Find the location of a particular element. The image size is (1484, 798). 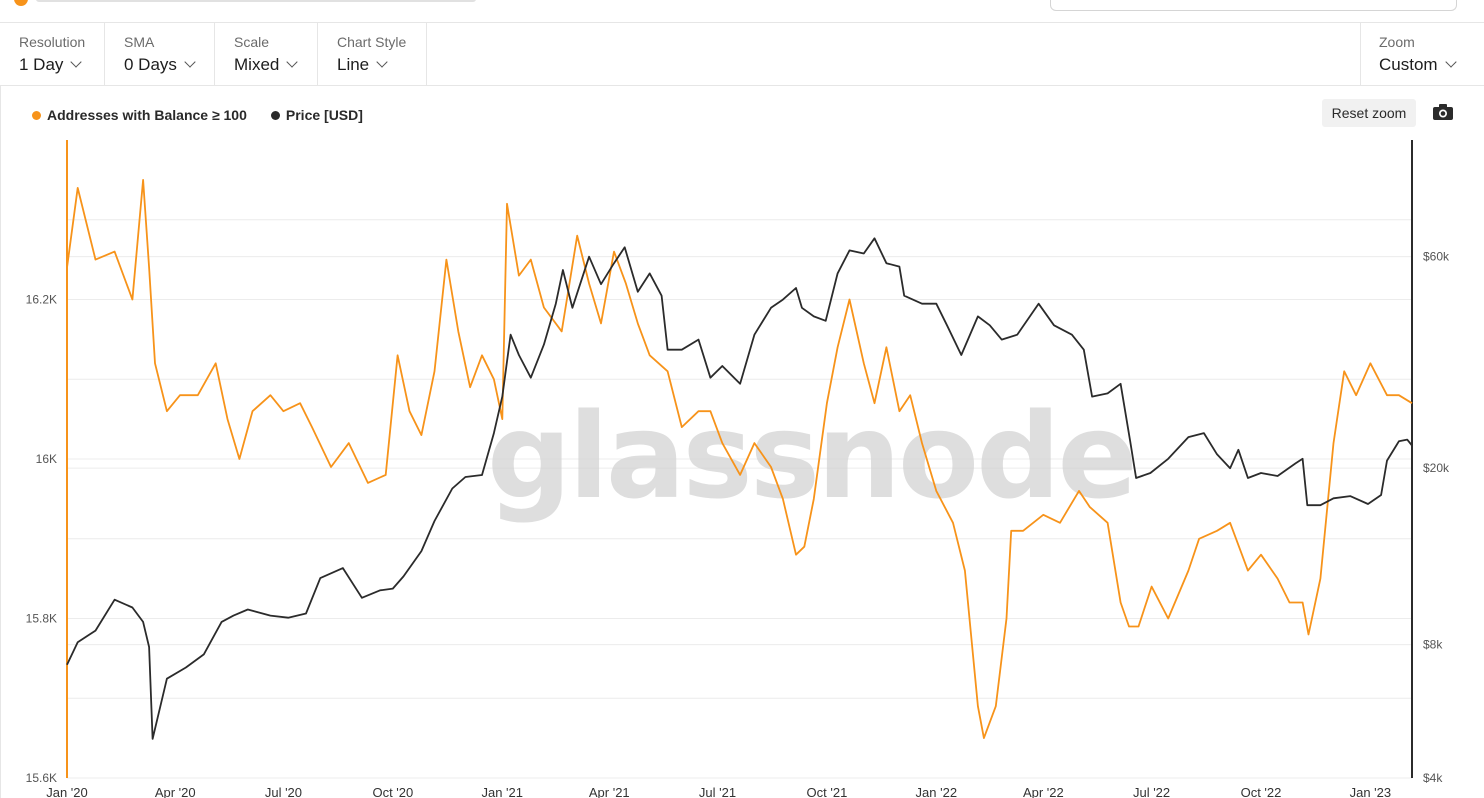

legend-label: Price [USD] is located at coordinates (324, 115).